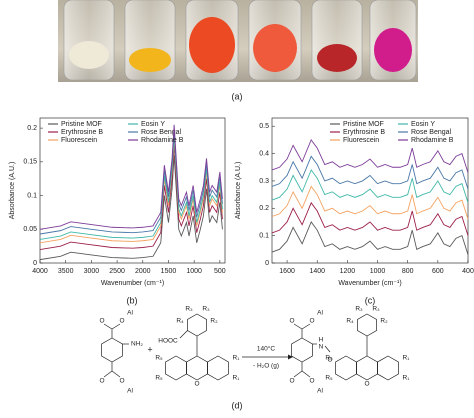  I want to click on legend-label: Pristine MOF, so click(81, 124).